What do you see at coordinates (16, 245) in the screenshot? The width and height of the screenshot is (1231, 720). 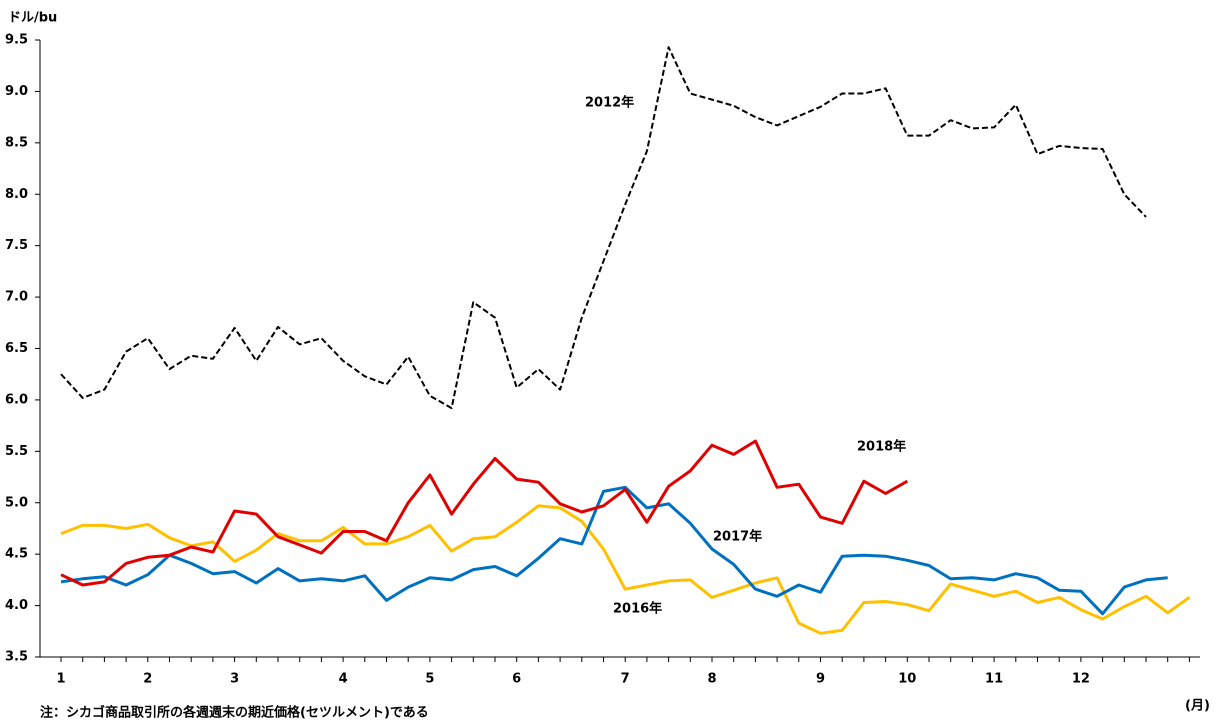 I see `y-tick-label: 7.5` at bounding box center [16, 245].